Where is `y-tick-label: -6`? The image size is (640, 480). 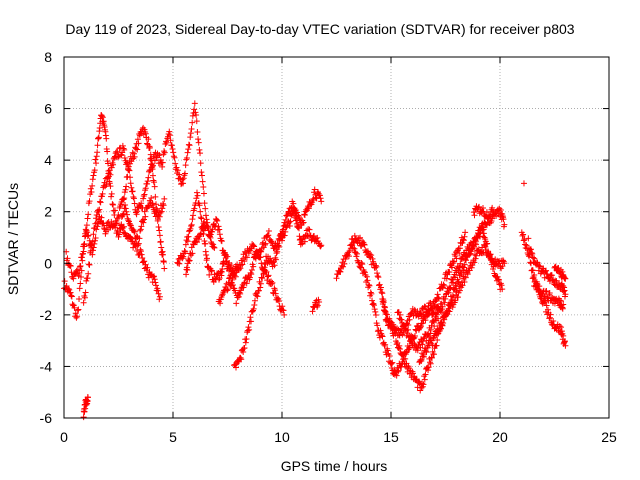 y-tick-label: -6 is located at coordinates (46, 418).